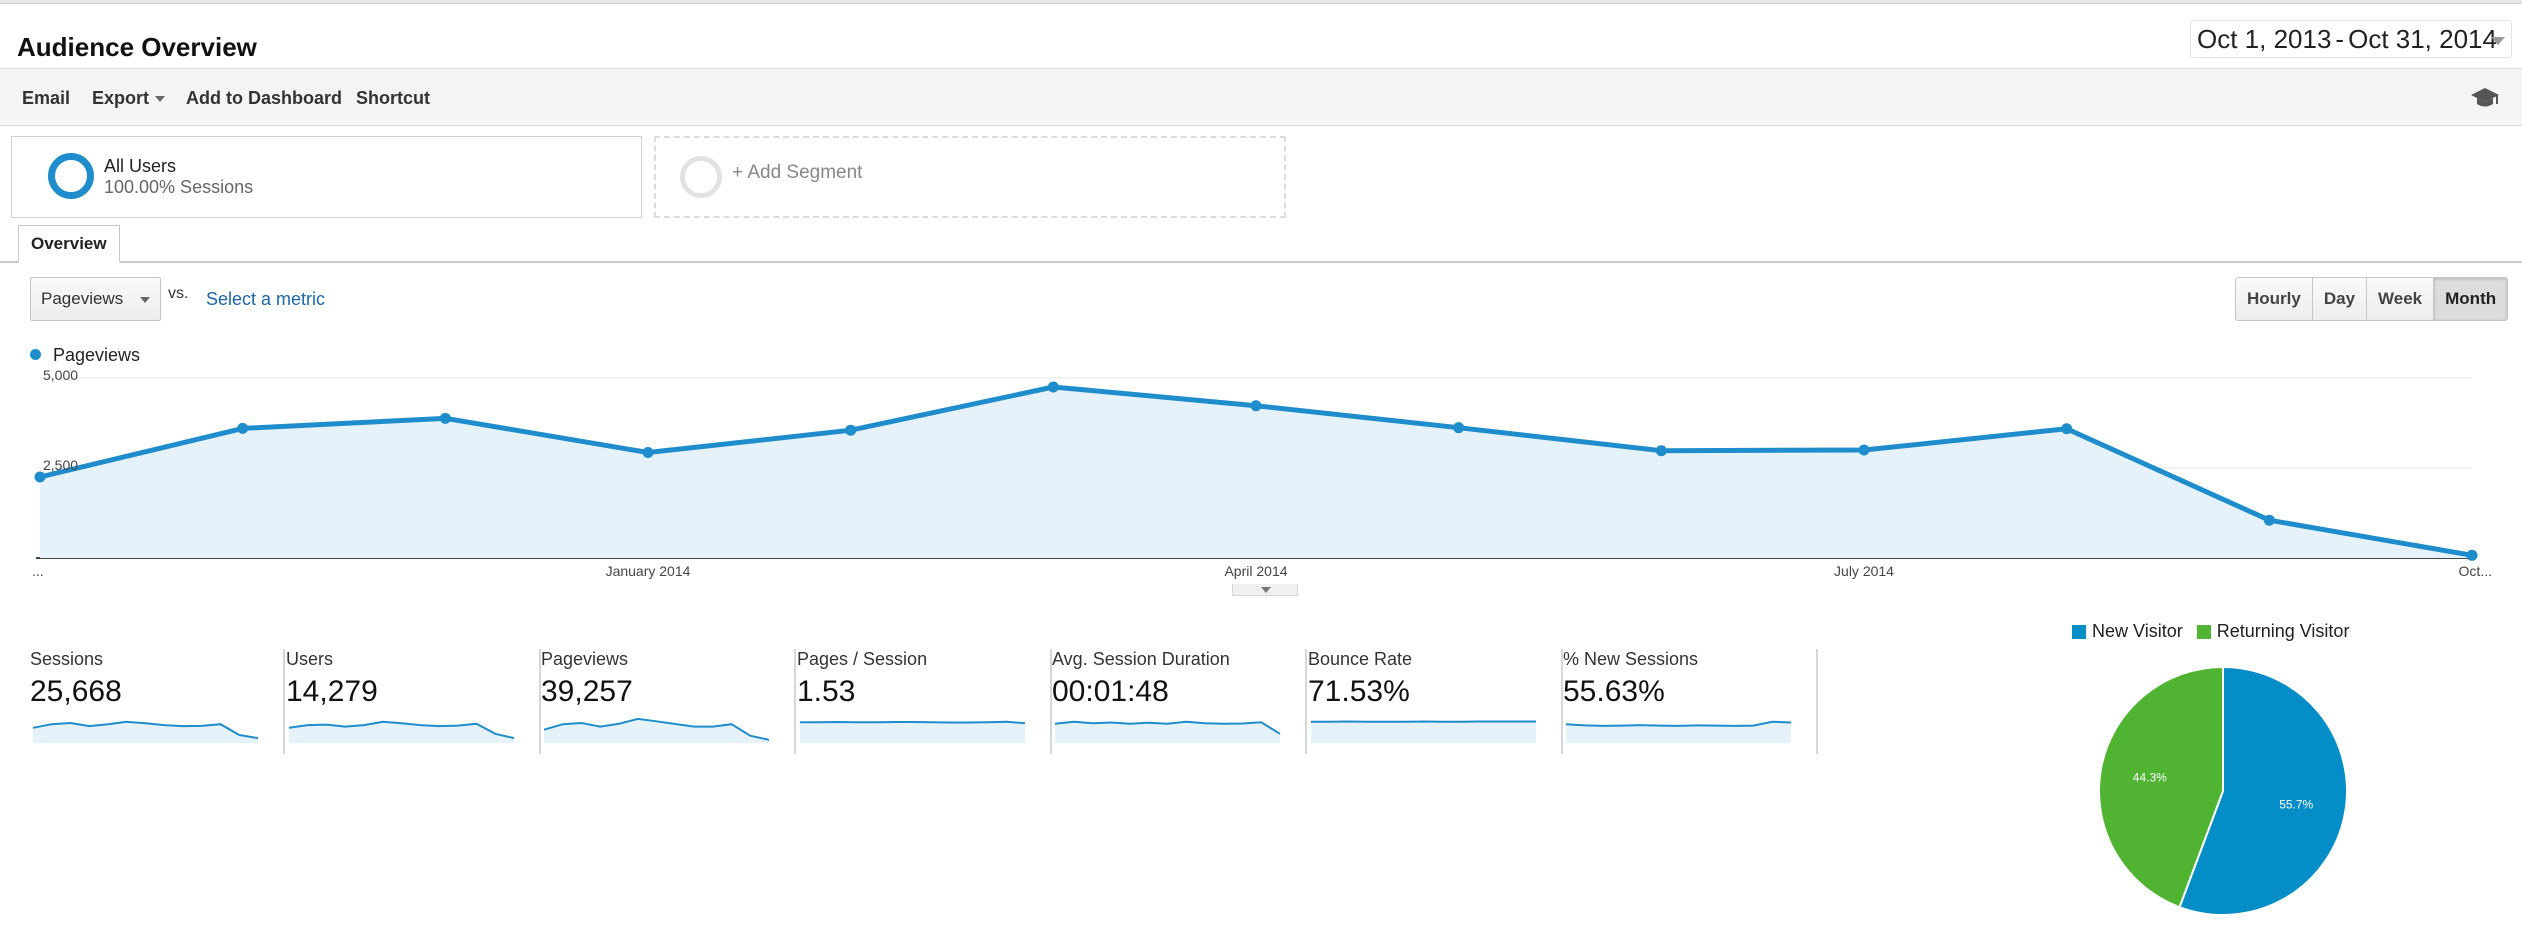 This screenshot has height=940, width=2522. I want to click on metric-card-pageviews: Pageviews 39,257, so click(668, 701).